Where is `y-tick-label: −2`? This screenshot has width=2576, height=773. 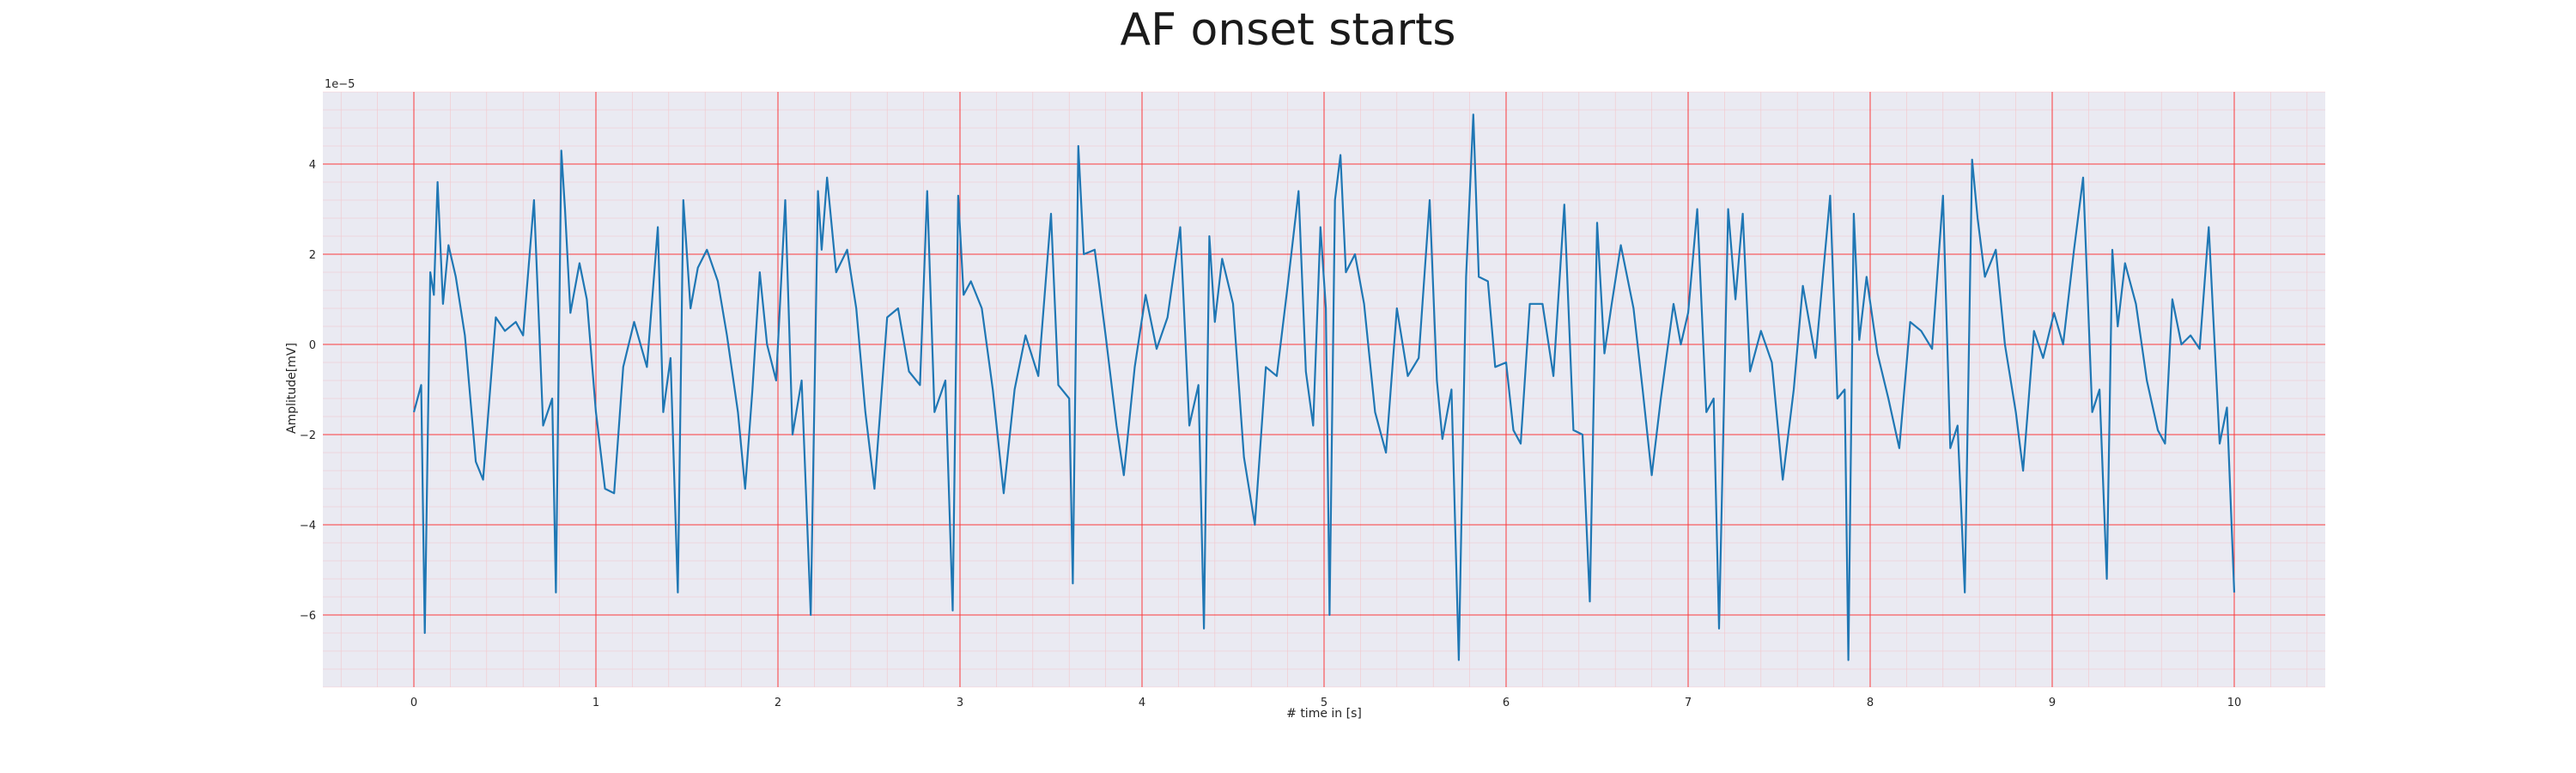
y-tick-label: −2 is located at coordinates (308, 435).